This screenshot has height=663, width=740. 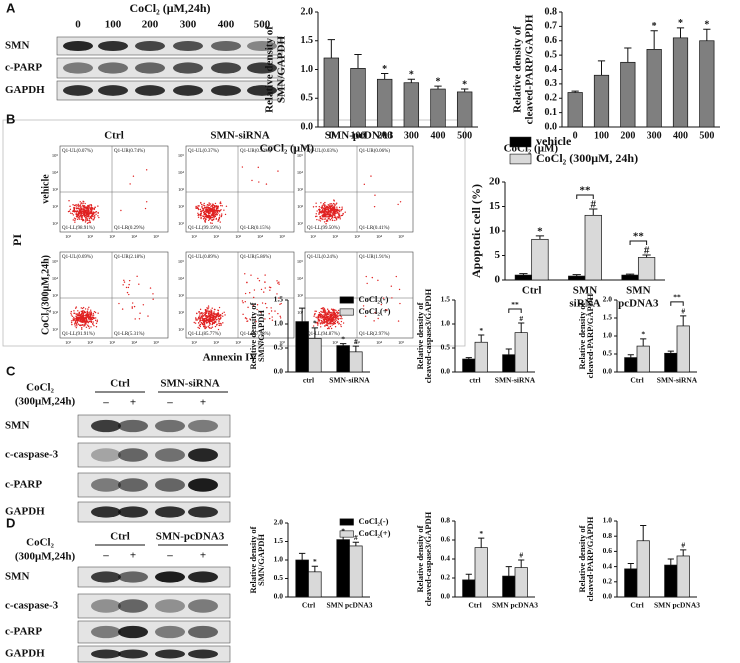 What do you see at coordinates (105, 403) in the screenshot?
I see `lane-label: –` at bounding box center [105, 403].